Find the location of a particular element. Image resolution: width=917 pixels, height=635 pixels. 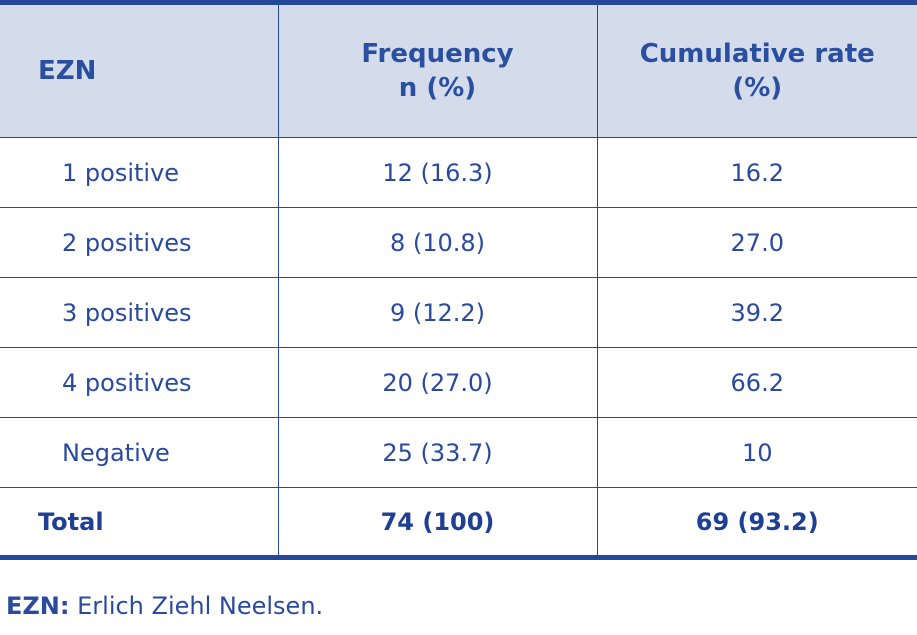

header-cumulative-line-1: Cumulative rate is located at coordinates (757, 54).